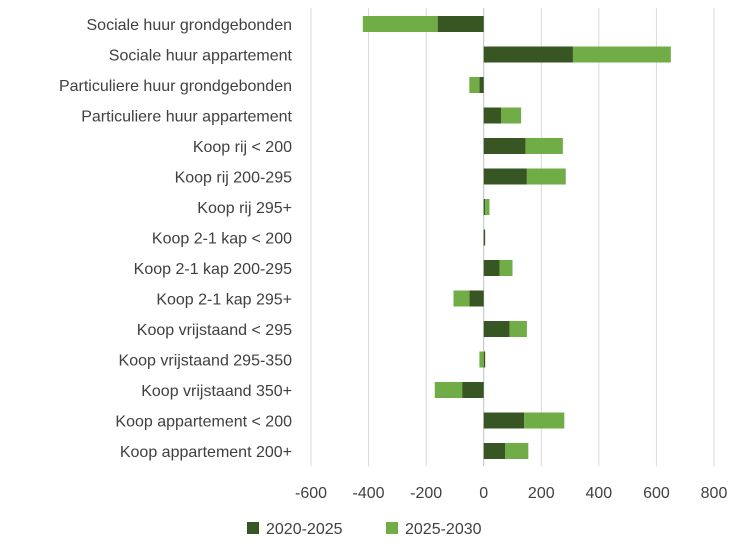 The height and width of the screenshot is (555, 752). What do you see at coordinates (364, 529) in the screenshot?
I see `legend: 2020-2025 2025-2030` at bounding box center [364, 529].